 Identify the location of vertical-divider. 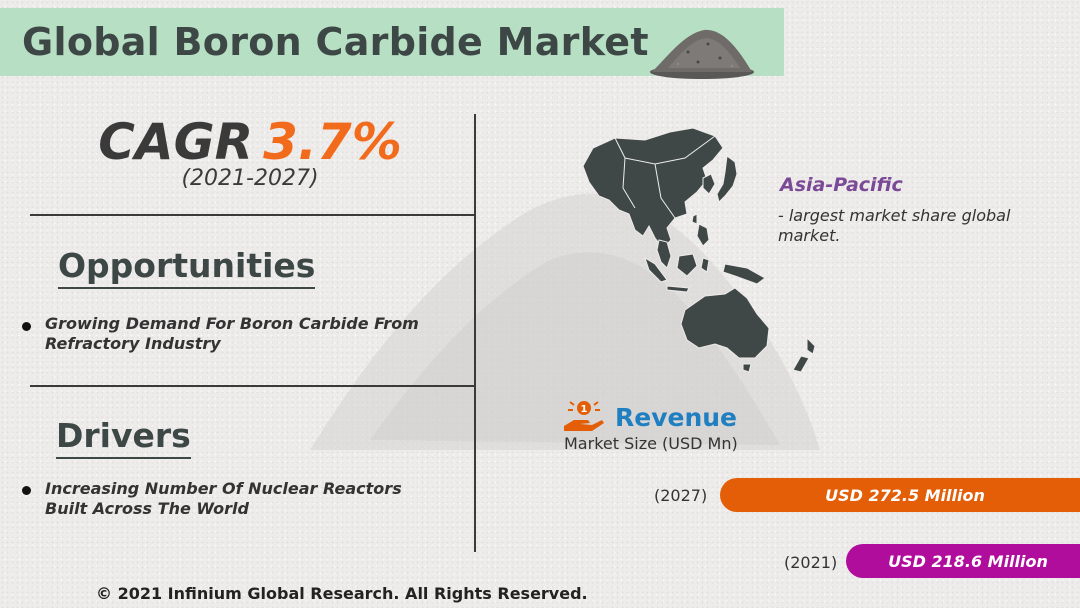
(475, 333).